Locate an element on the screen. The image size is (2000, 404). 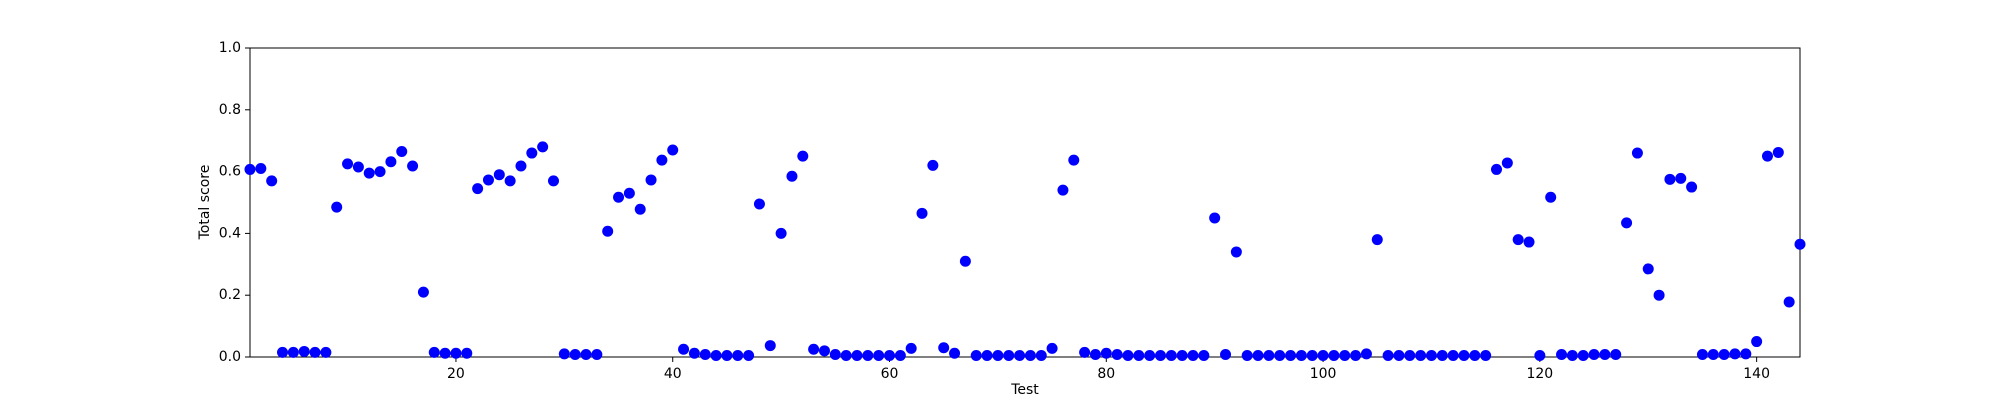
y-tick-label: 0.0 is located at coordinates (230, 357).